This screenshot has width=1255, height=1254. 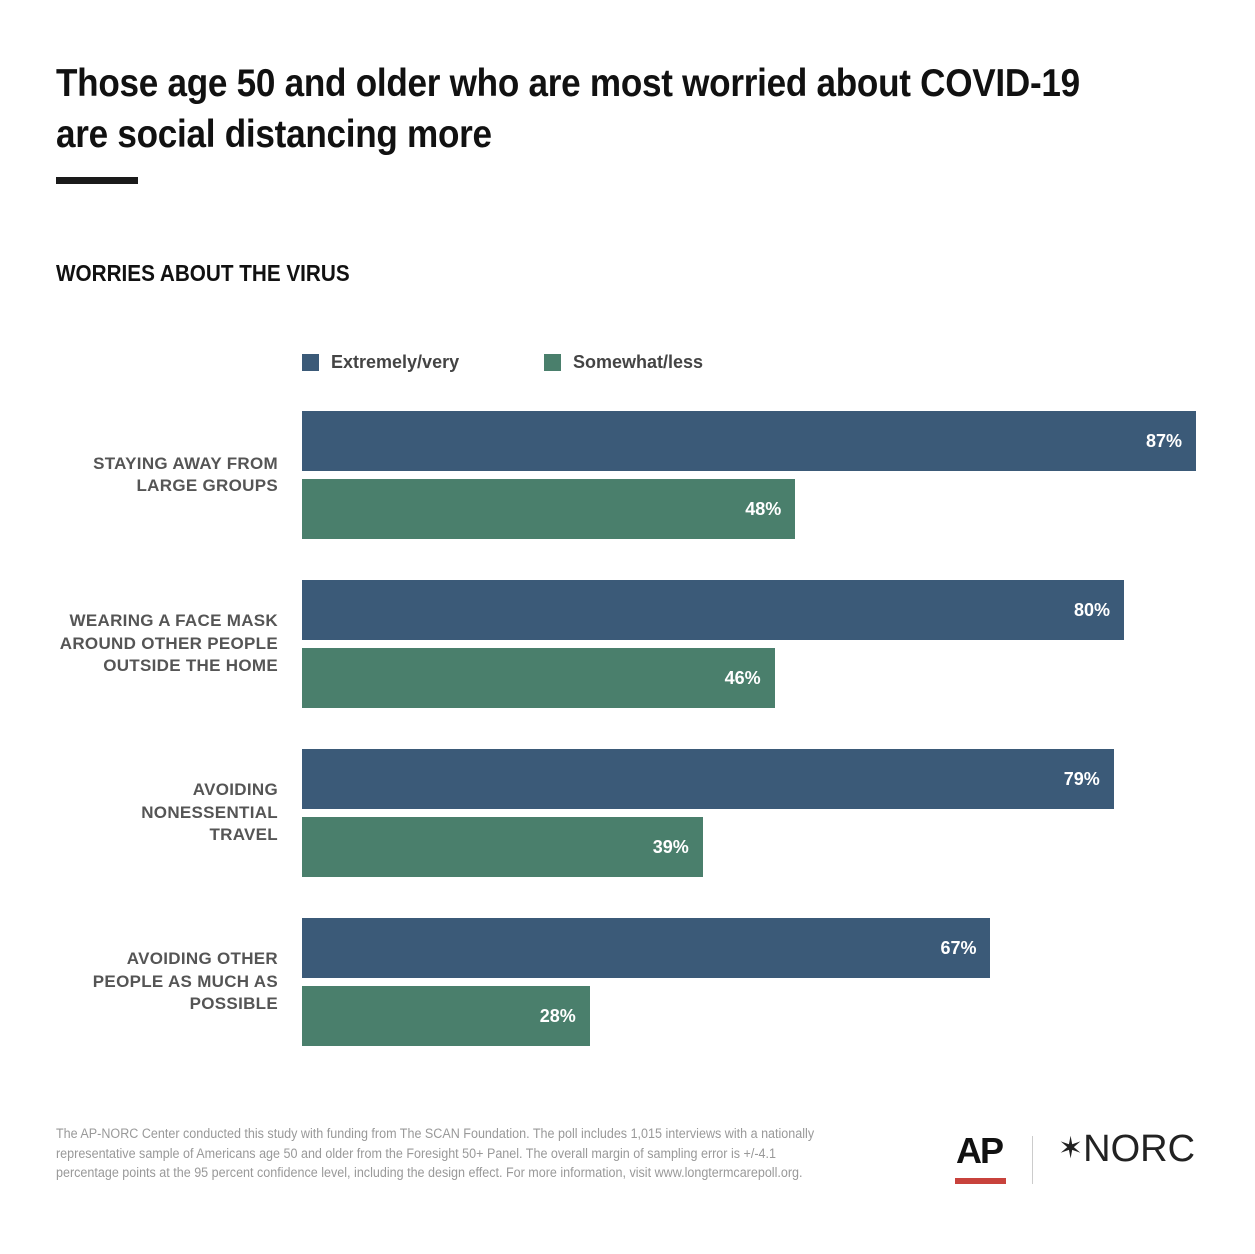 What do you see at coordinates (549, 509) in the screenshot?
I see `bar-somewhat: 48%` at bounding box center [549, 509].